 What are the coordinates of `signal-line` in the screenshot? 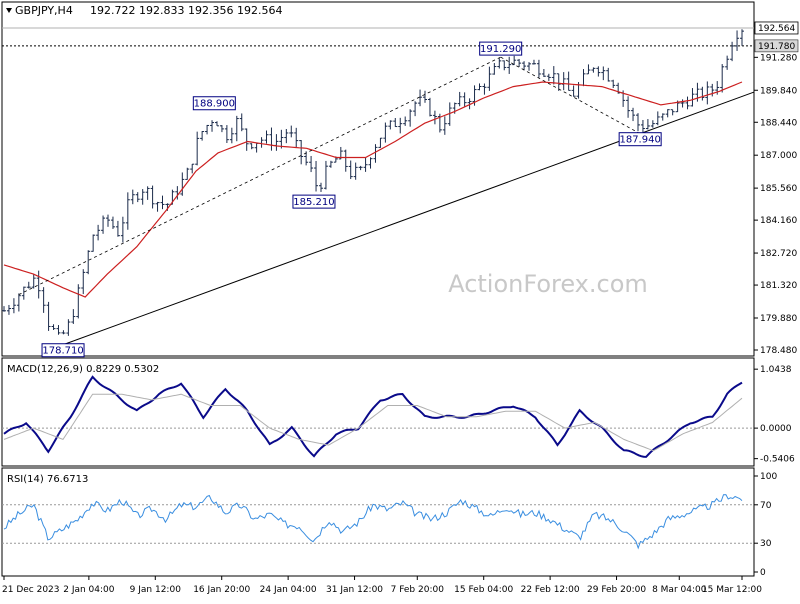 It's located at (373, 422).